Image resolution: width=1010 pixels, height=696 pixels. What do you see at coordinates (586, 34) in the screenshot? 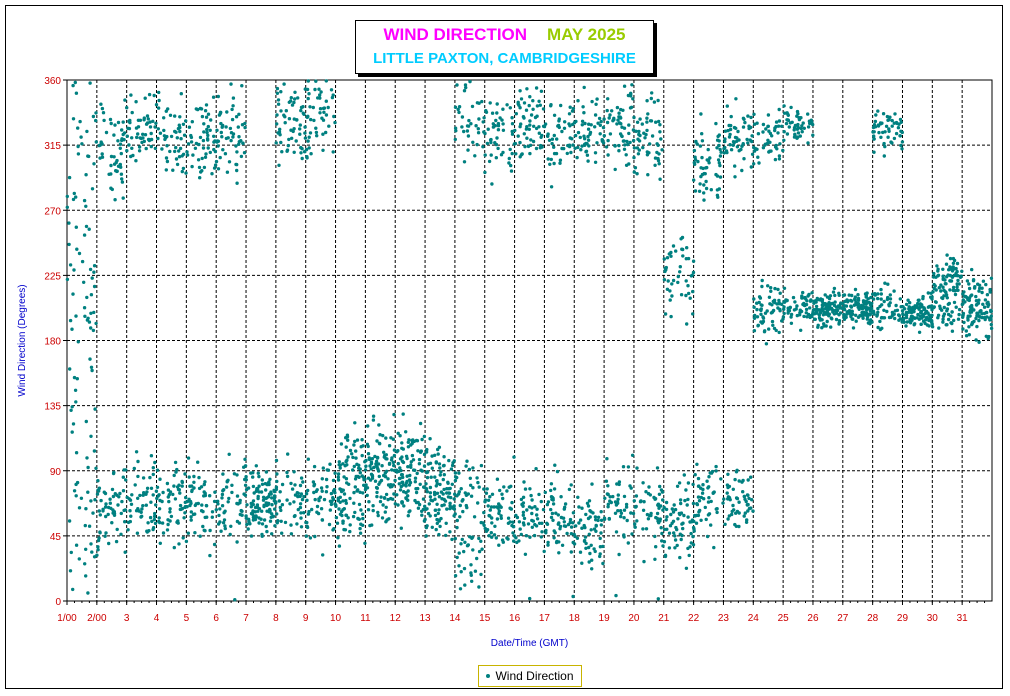
I see `title-period: MAY 2025` at bounding box center [586, 34].